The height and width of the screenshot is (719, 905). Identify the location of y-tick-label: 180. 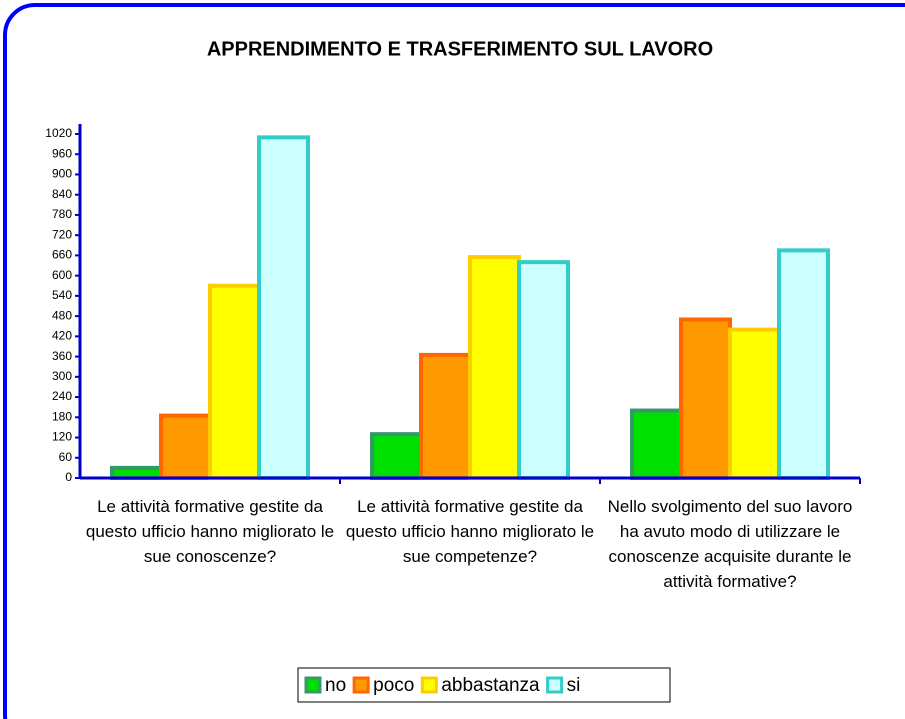
(62, 416).